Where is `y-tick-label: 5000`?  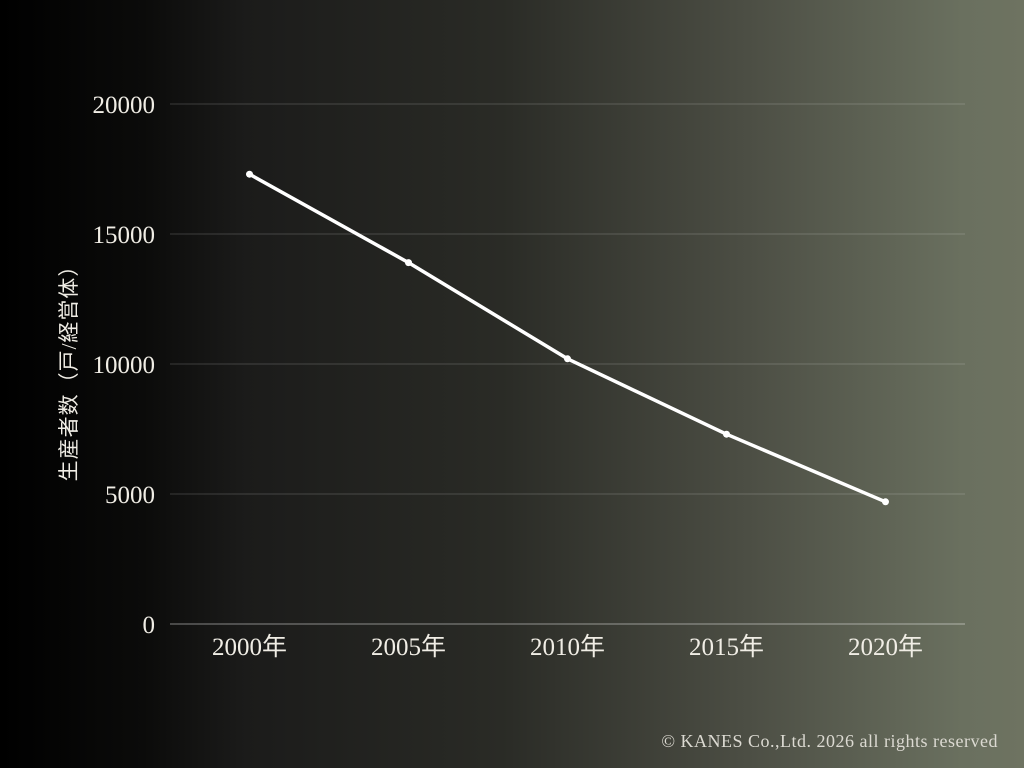
y-tick-label: 5000 is located at coordinates (130, 495).